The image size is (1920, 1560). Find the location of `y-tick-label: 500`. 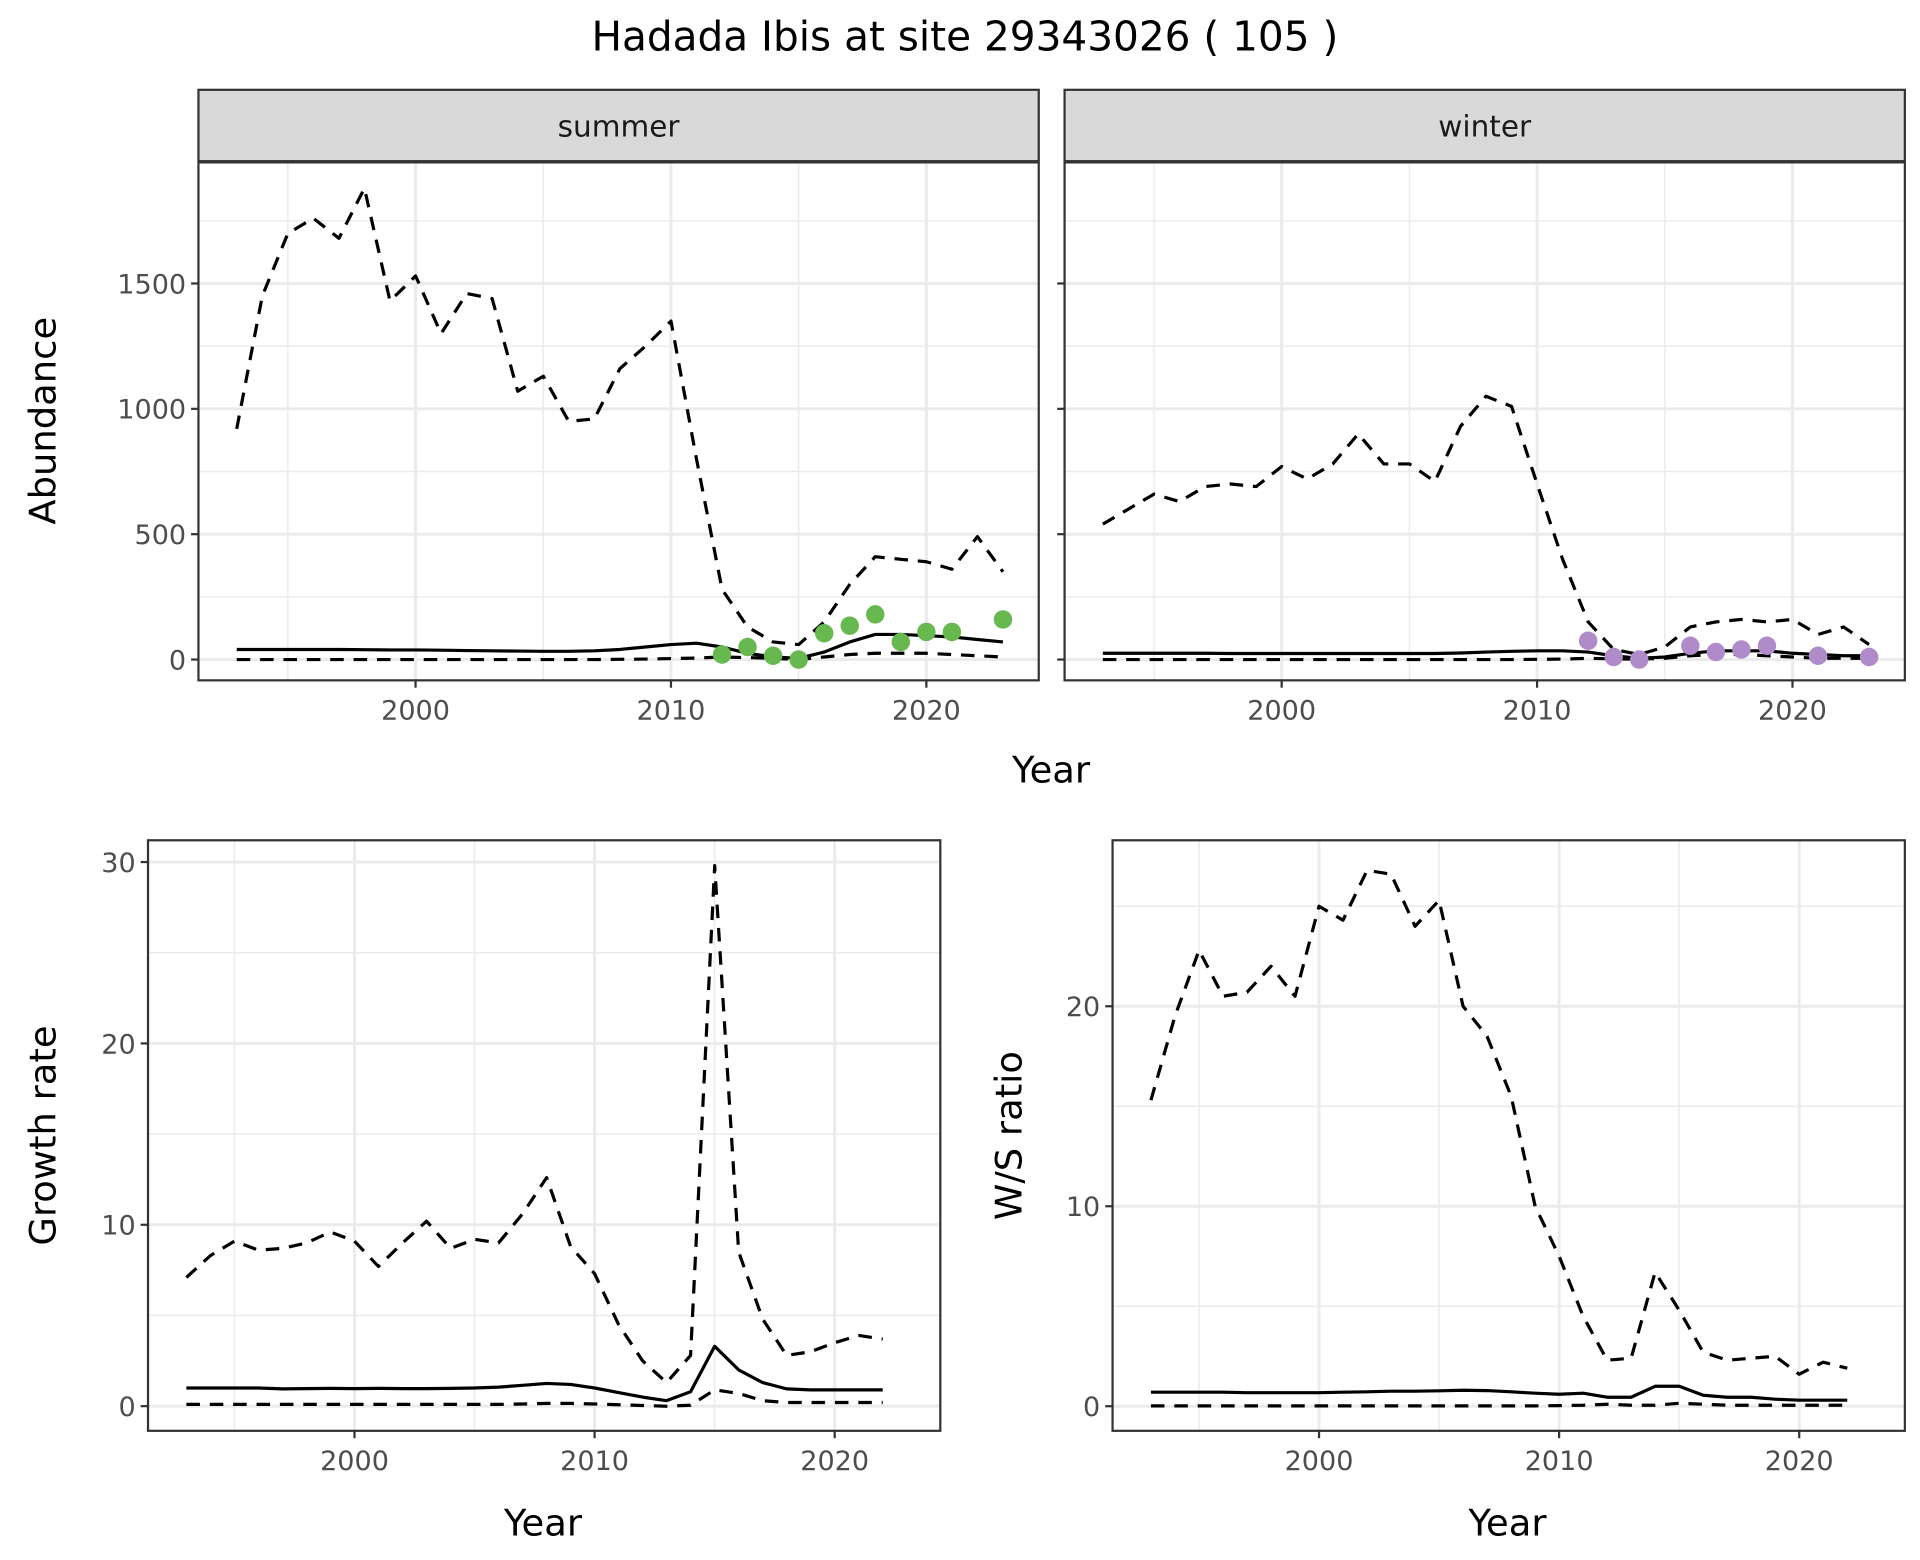

y-tick-label: 500 is located at coordinates (161, 535).